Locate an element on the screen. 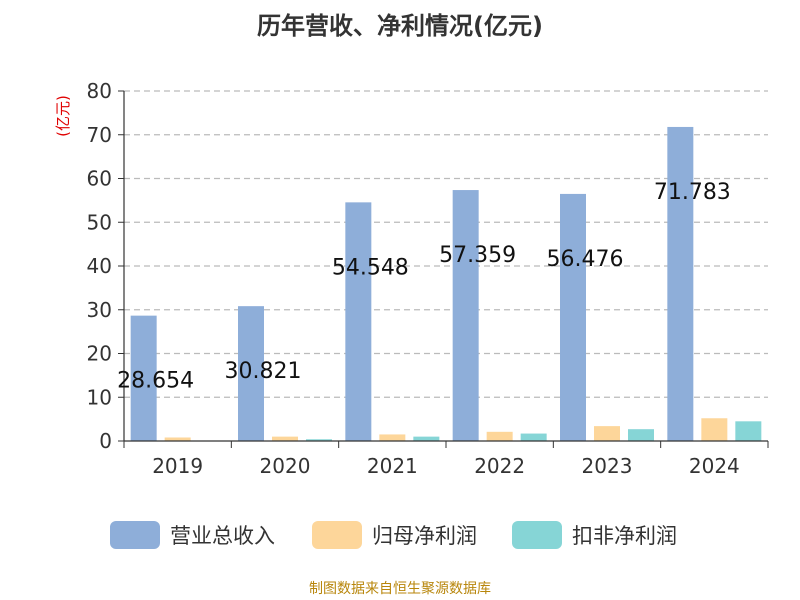 The image size is (800, 600). y-tick-label: 50 is located at coordinates (99, 222).